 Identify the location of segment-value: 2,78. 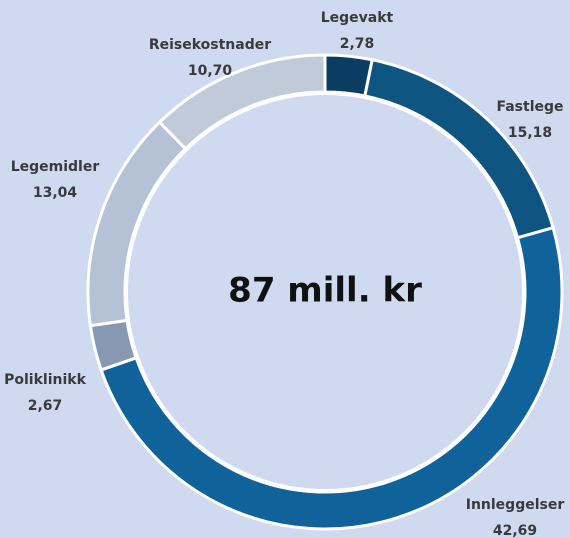
(357, 44).